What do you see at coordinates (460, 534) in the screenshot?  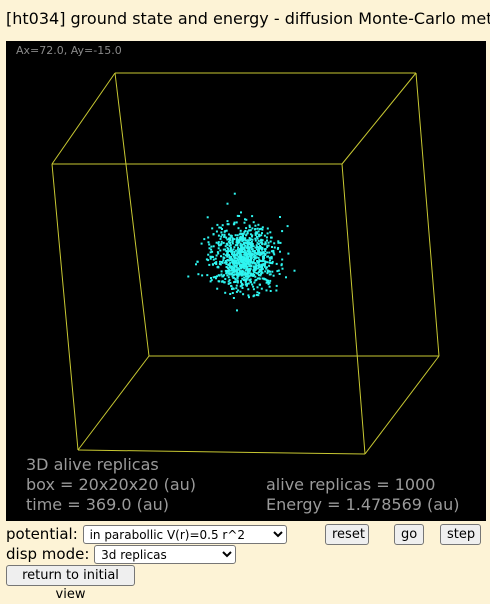 I see `step-button: step` at bounding box center [460, 534].